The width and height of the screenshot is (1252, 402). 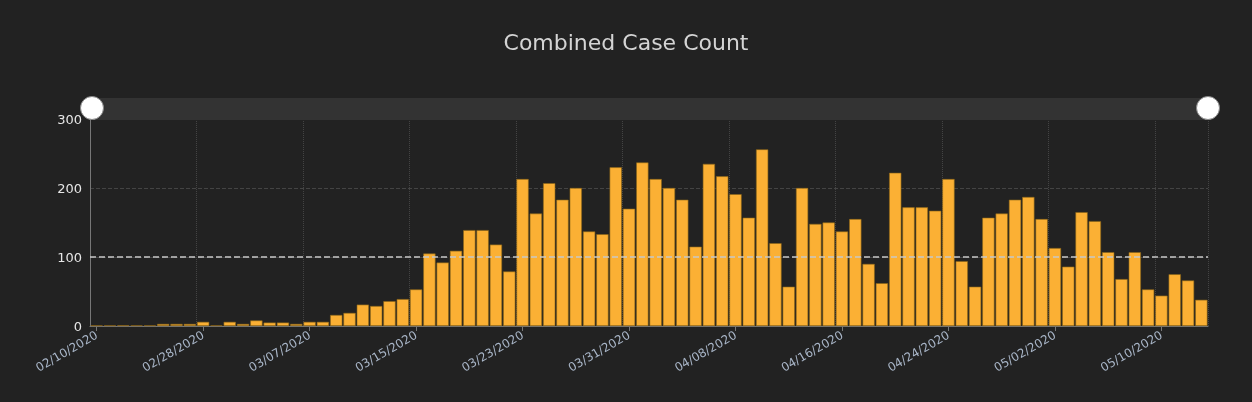 I want to click on chart-title: Combined Case Count, so click(x=626, y=42).